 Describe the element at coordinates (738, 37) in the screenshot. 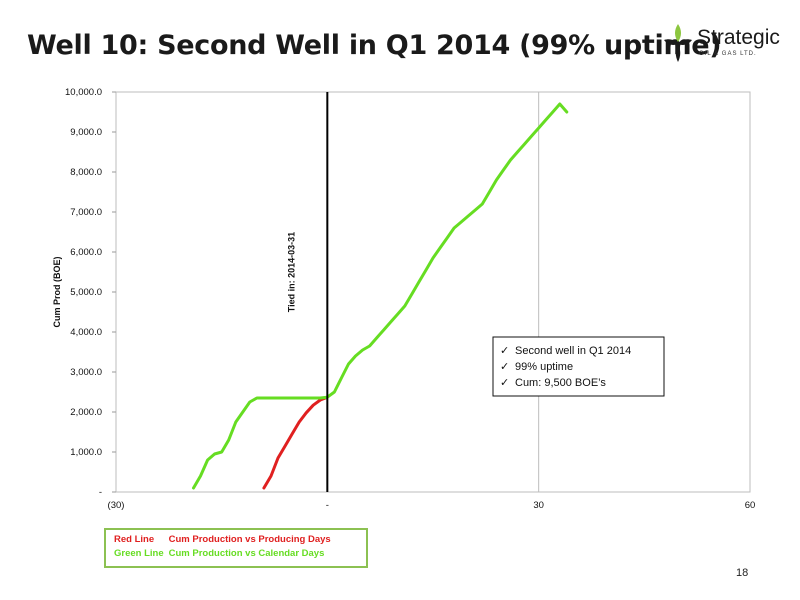

I see `logo-name: Strategic` at that location.